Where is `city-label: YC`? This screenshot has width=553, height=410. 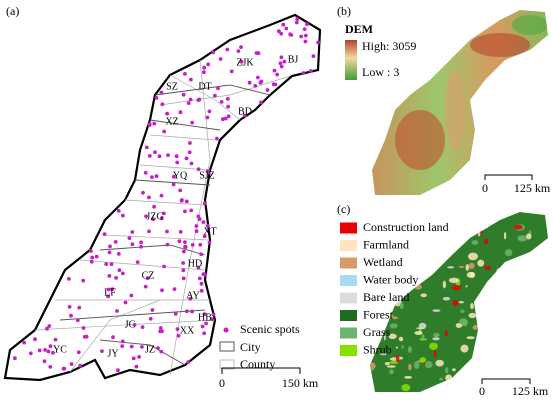 city-label: YC is located at coordinates (60, 349).